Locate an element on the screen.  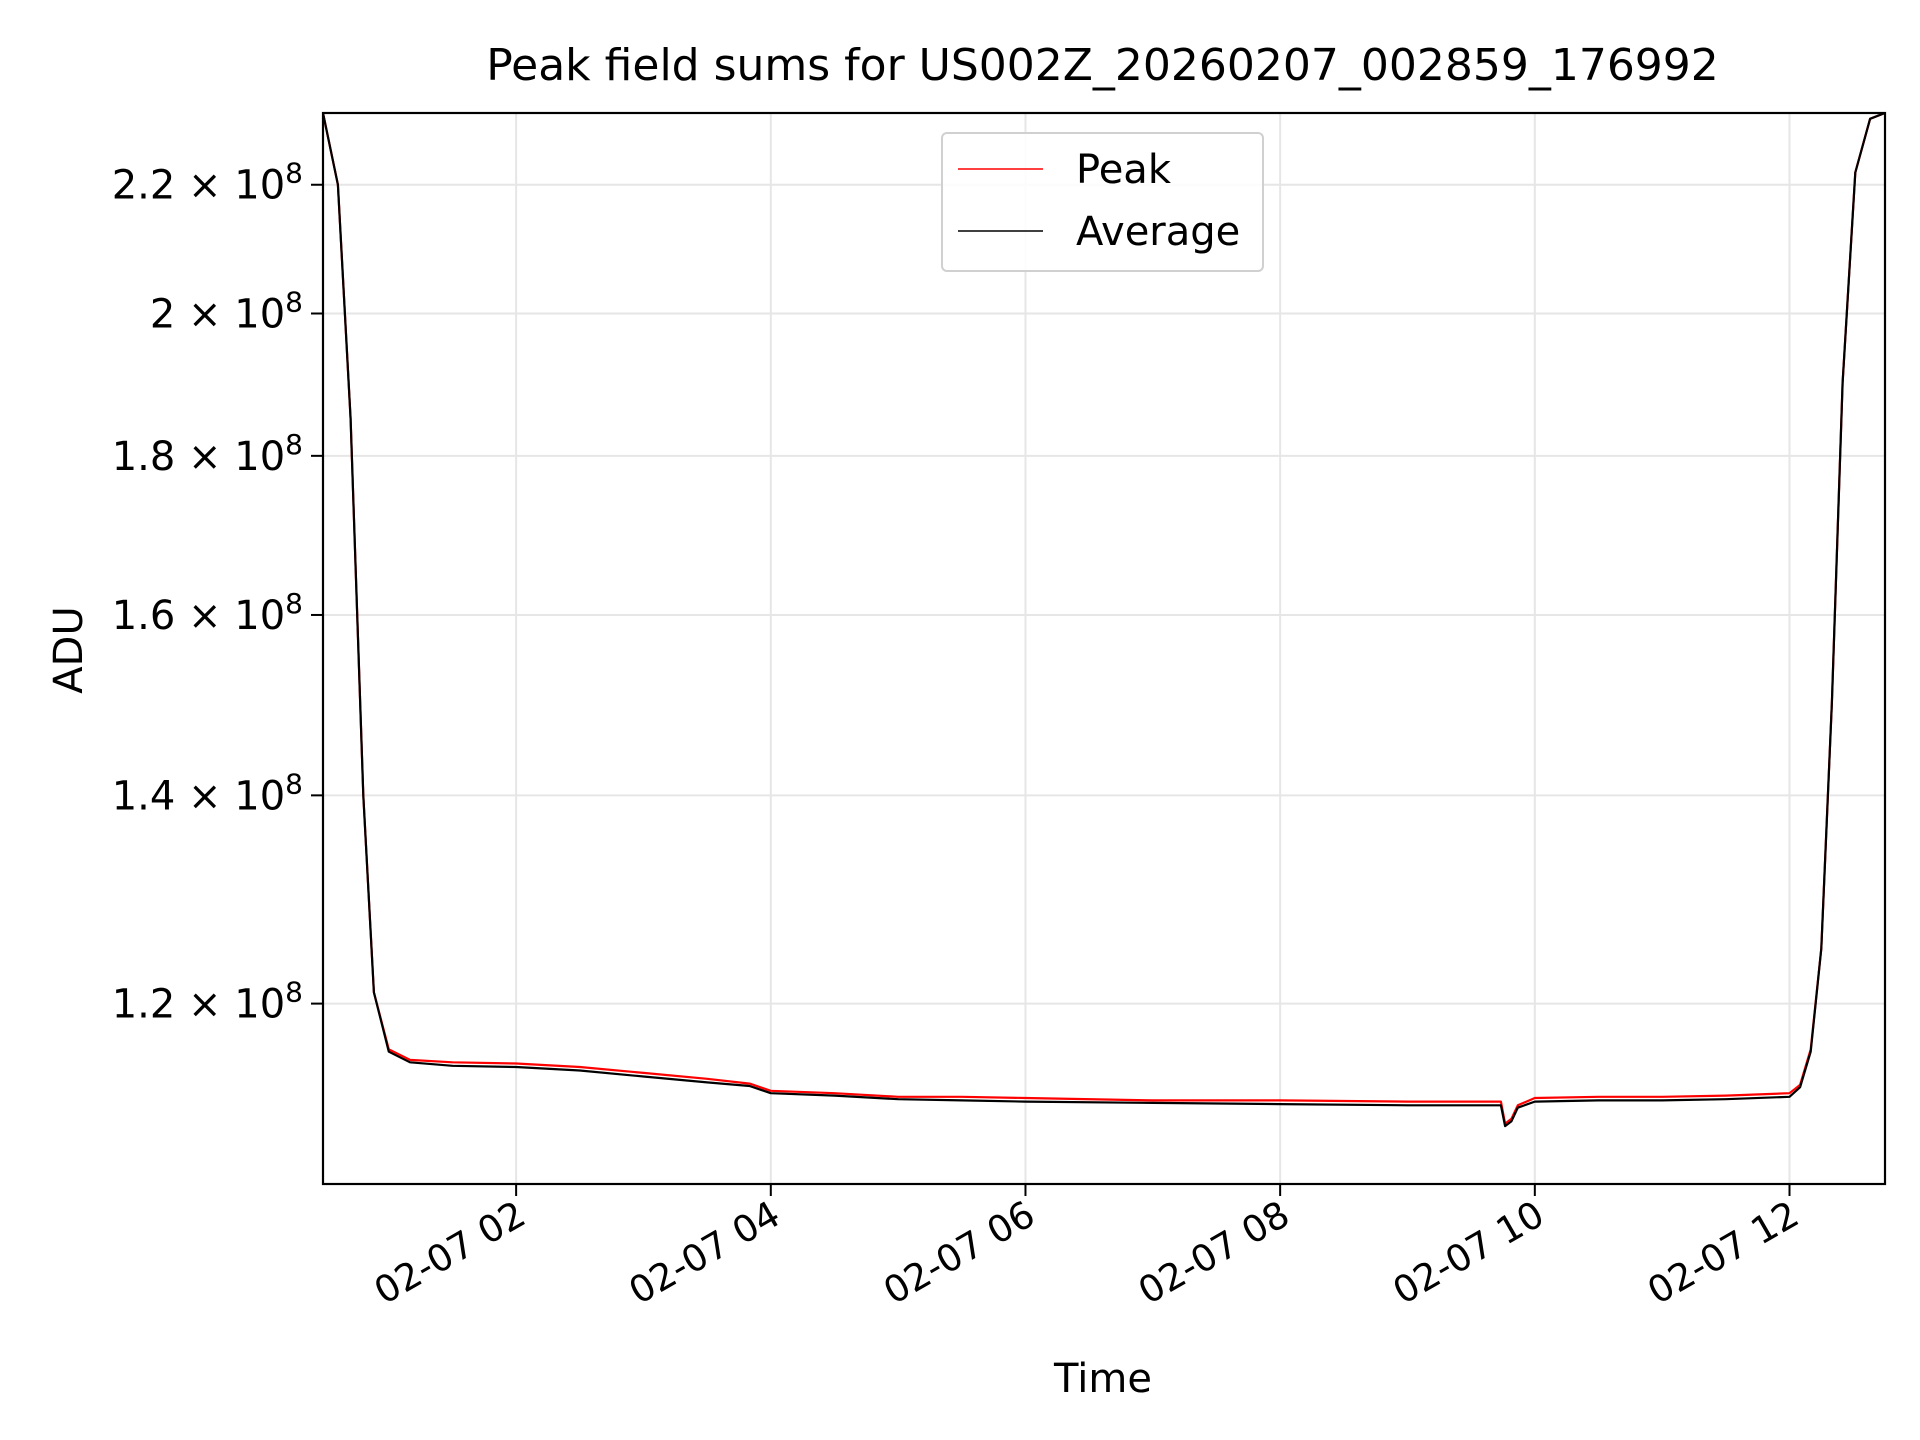
legend-label-average: Average is located at coordinates (1158, 232).